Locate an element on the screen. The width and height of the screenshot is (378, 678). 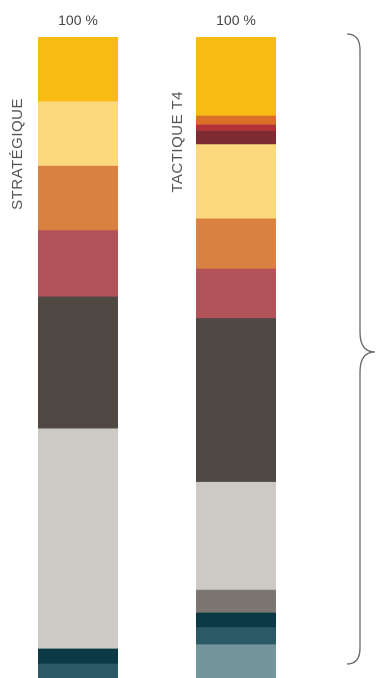
bar-1-top-label: 100 % is located at coordinates (78, 20).